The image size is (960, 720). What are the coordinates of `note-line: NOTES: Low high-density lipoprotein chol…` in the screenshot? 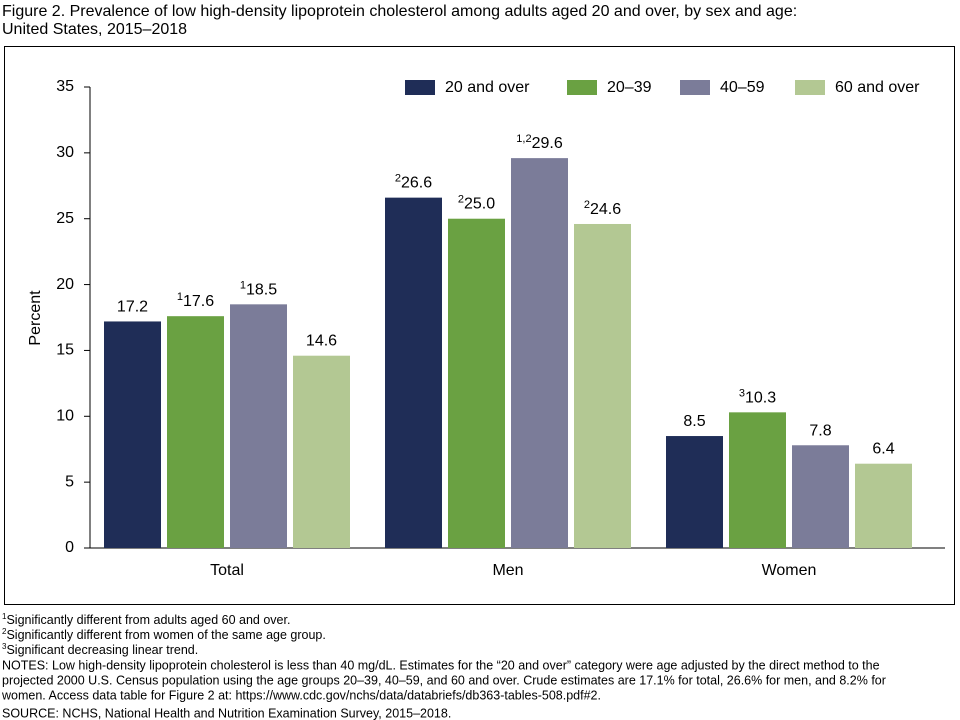 It's located at (441, 665).